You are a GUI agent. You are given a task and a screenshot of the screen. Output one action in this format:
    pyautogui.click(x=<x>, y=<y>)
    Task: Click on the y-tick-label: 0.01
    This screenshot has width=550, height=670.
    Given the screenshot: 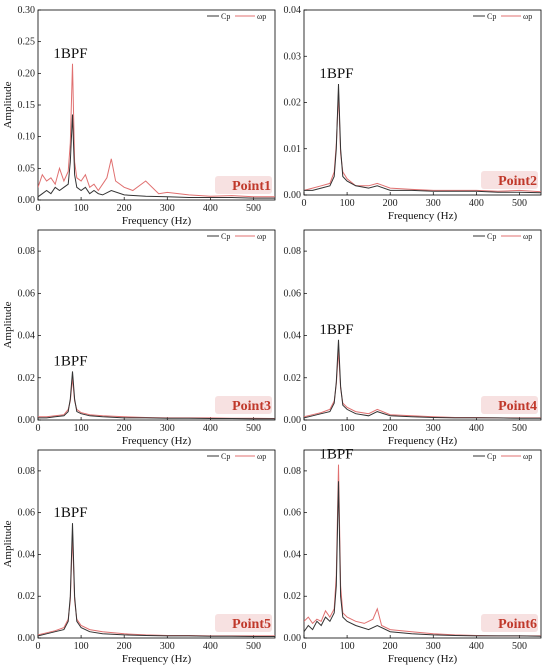 What is the action you would take?
    pyautogui.click(x=293, y=149)
    